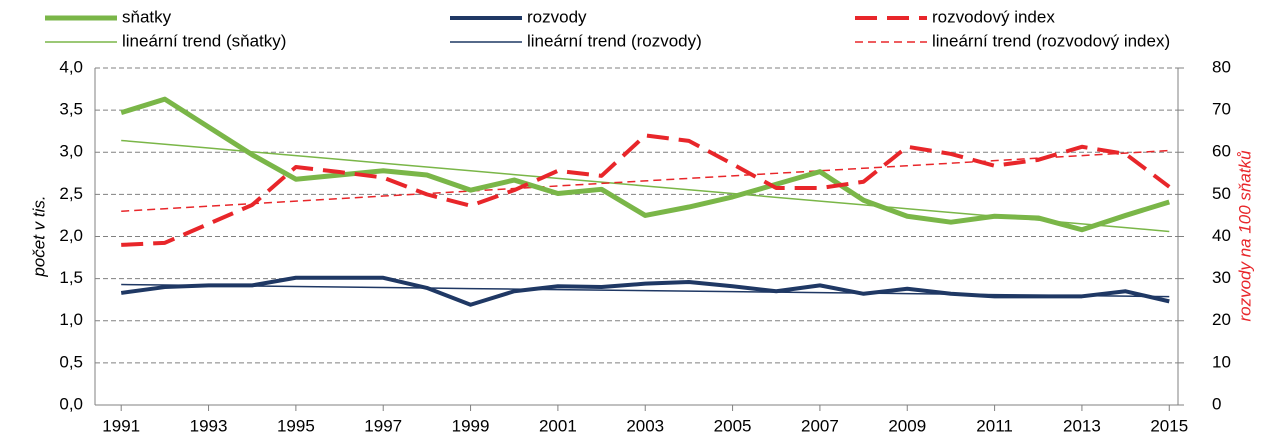 The width and height of the screenshot is (1266, 439). What do you see at coordinates (614, 40) in the screenshot?
I see `legend-label: lineární trend (rozvody)` at bounding box center [614, 40].